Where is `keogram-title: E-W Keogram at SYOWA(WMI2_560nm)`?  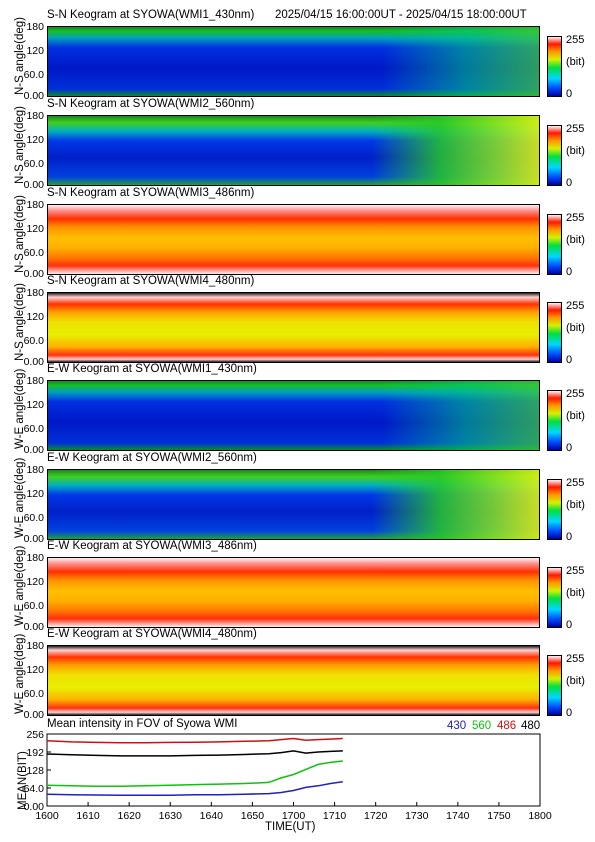 keogram-title: E-W Keogram at SYOWA(WMI2_560nm) is located at coordinates (152, 458).